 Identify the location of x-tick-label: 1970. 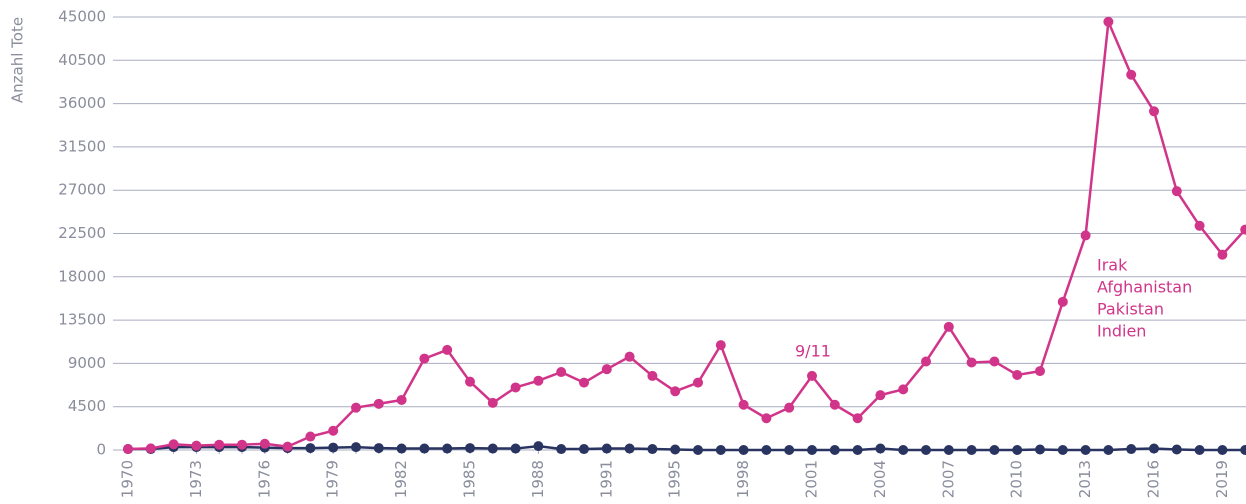
(128, 479).